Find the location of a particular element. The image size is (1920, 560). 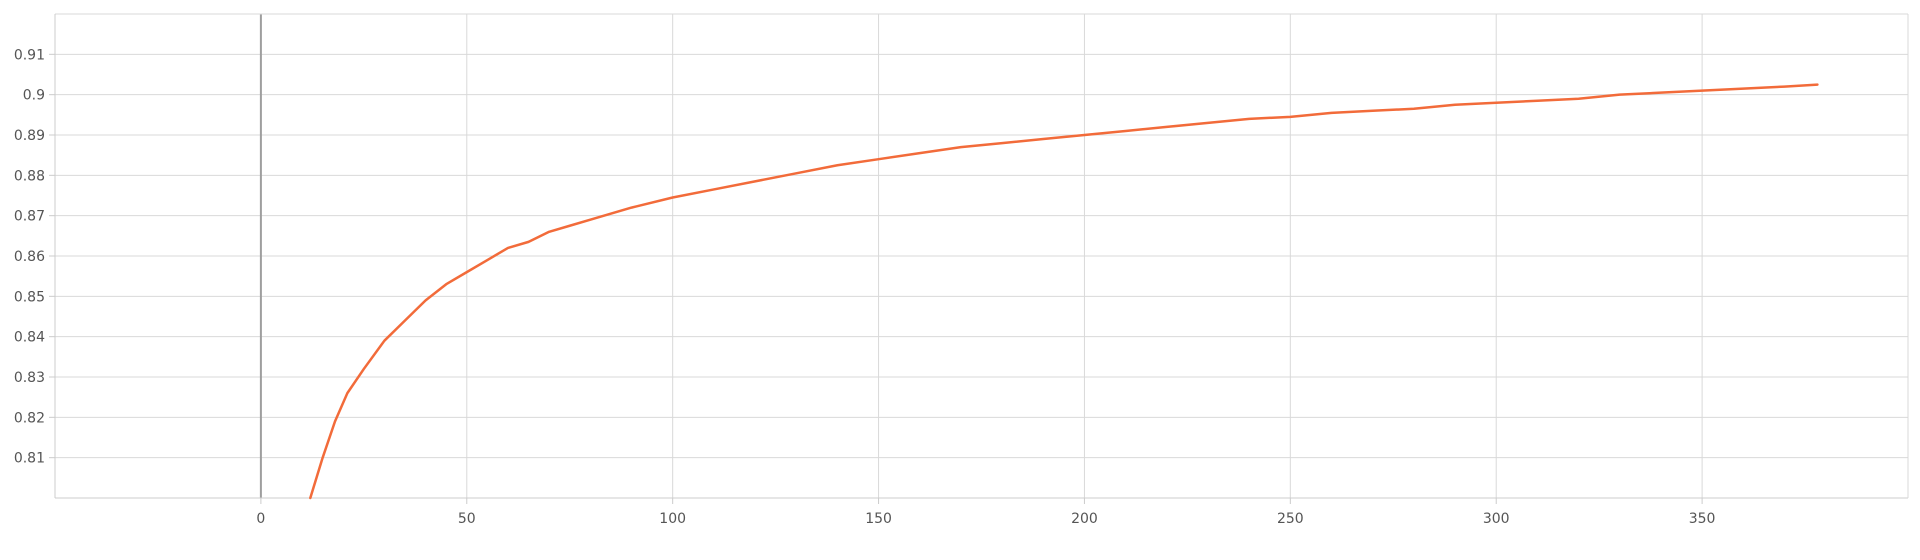

x-tick-label: 350 is located at coordinates (1702, 519).